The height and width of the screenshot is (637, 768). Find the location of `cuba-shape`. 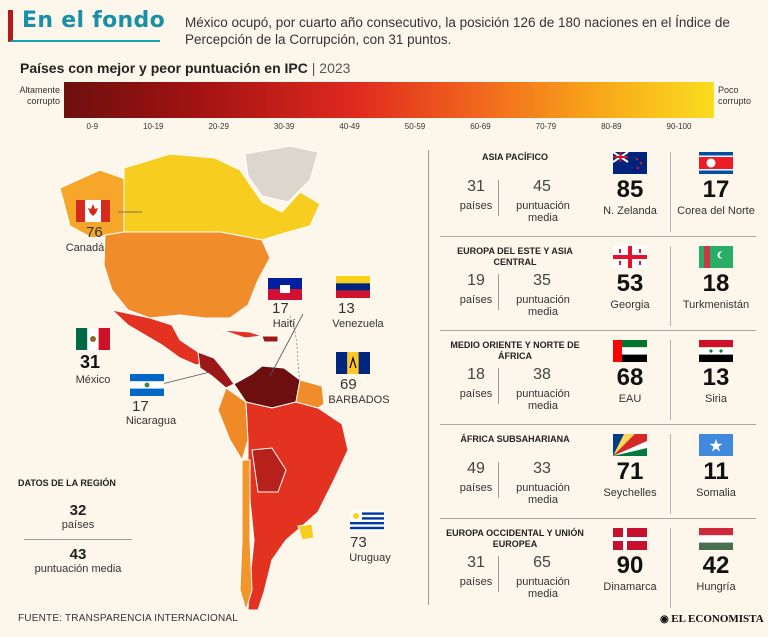

cuba-shape is located at coordinates (242, 334).